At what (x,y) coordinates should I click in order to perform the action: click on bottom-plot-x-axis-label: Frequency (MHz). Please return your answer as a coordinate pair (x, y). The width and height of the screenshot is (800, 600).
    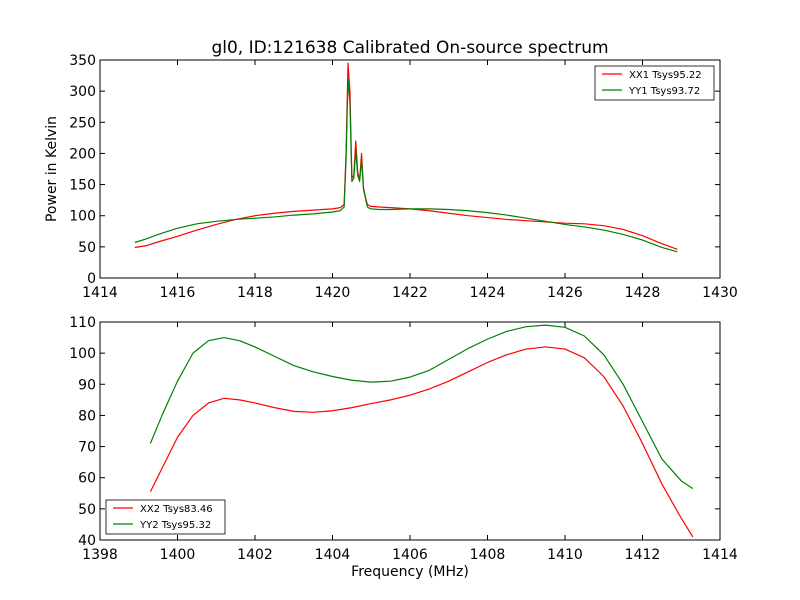
    Looking at the image, I should click on (410, 572).